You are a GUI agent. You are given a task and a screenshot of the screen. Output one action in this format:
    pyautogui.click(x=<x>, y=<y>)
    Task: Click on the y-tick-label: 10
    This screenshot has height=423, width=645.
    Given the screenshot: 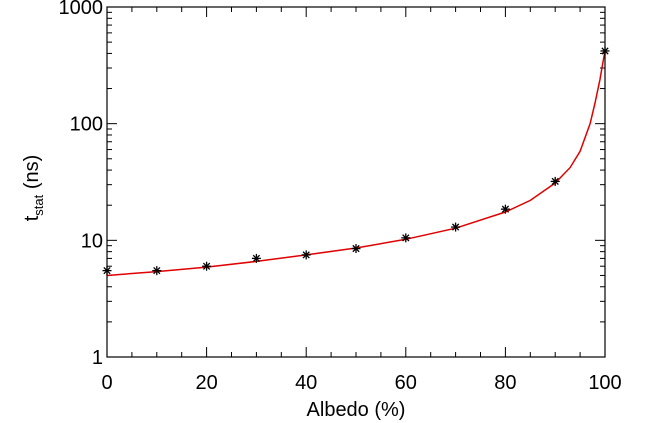 What is the action you would take?
    pyautogui.click(x=92, y=241)
    